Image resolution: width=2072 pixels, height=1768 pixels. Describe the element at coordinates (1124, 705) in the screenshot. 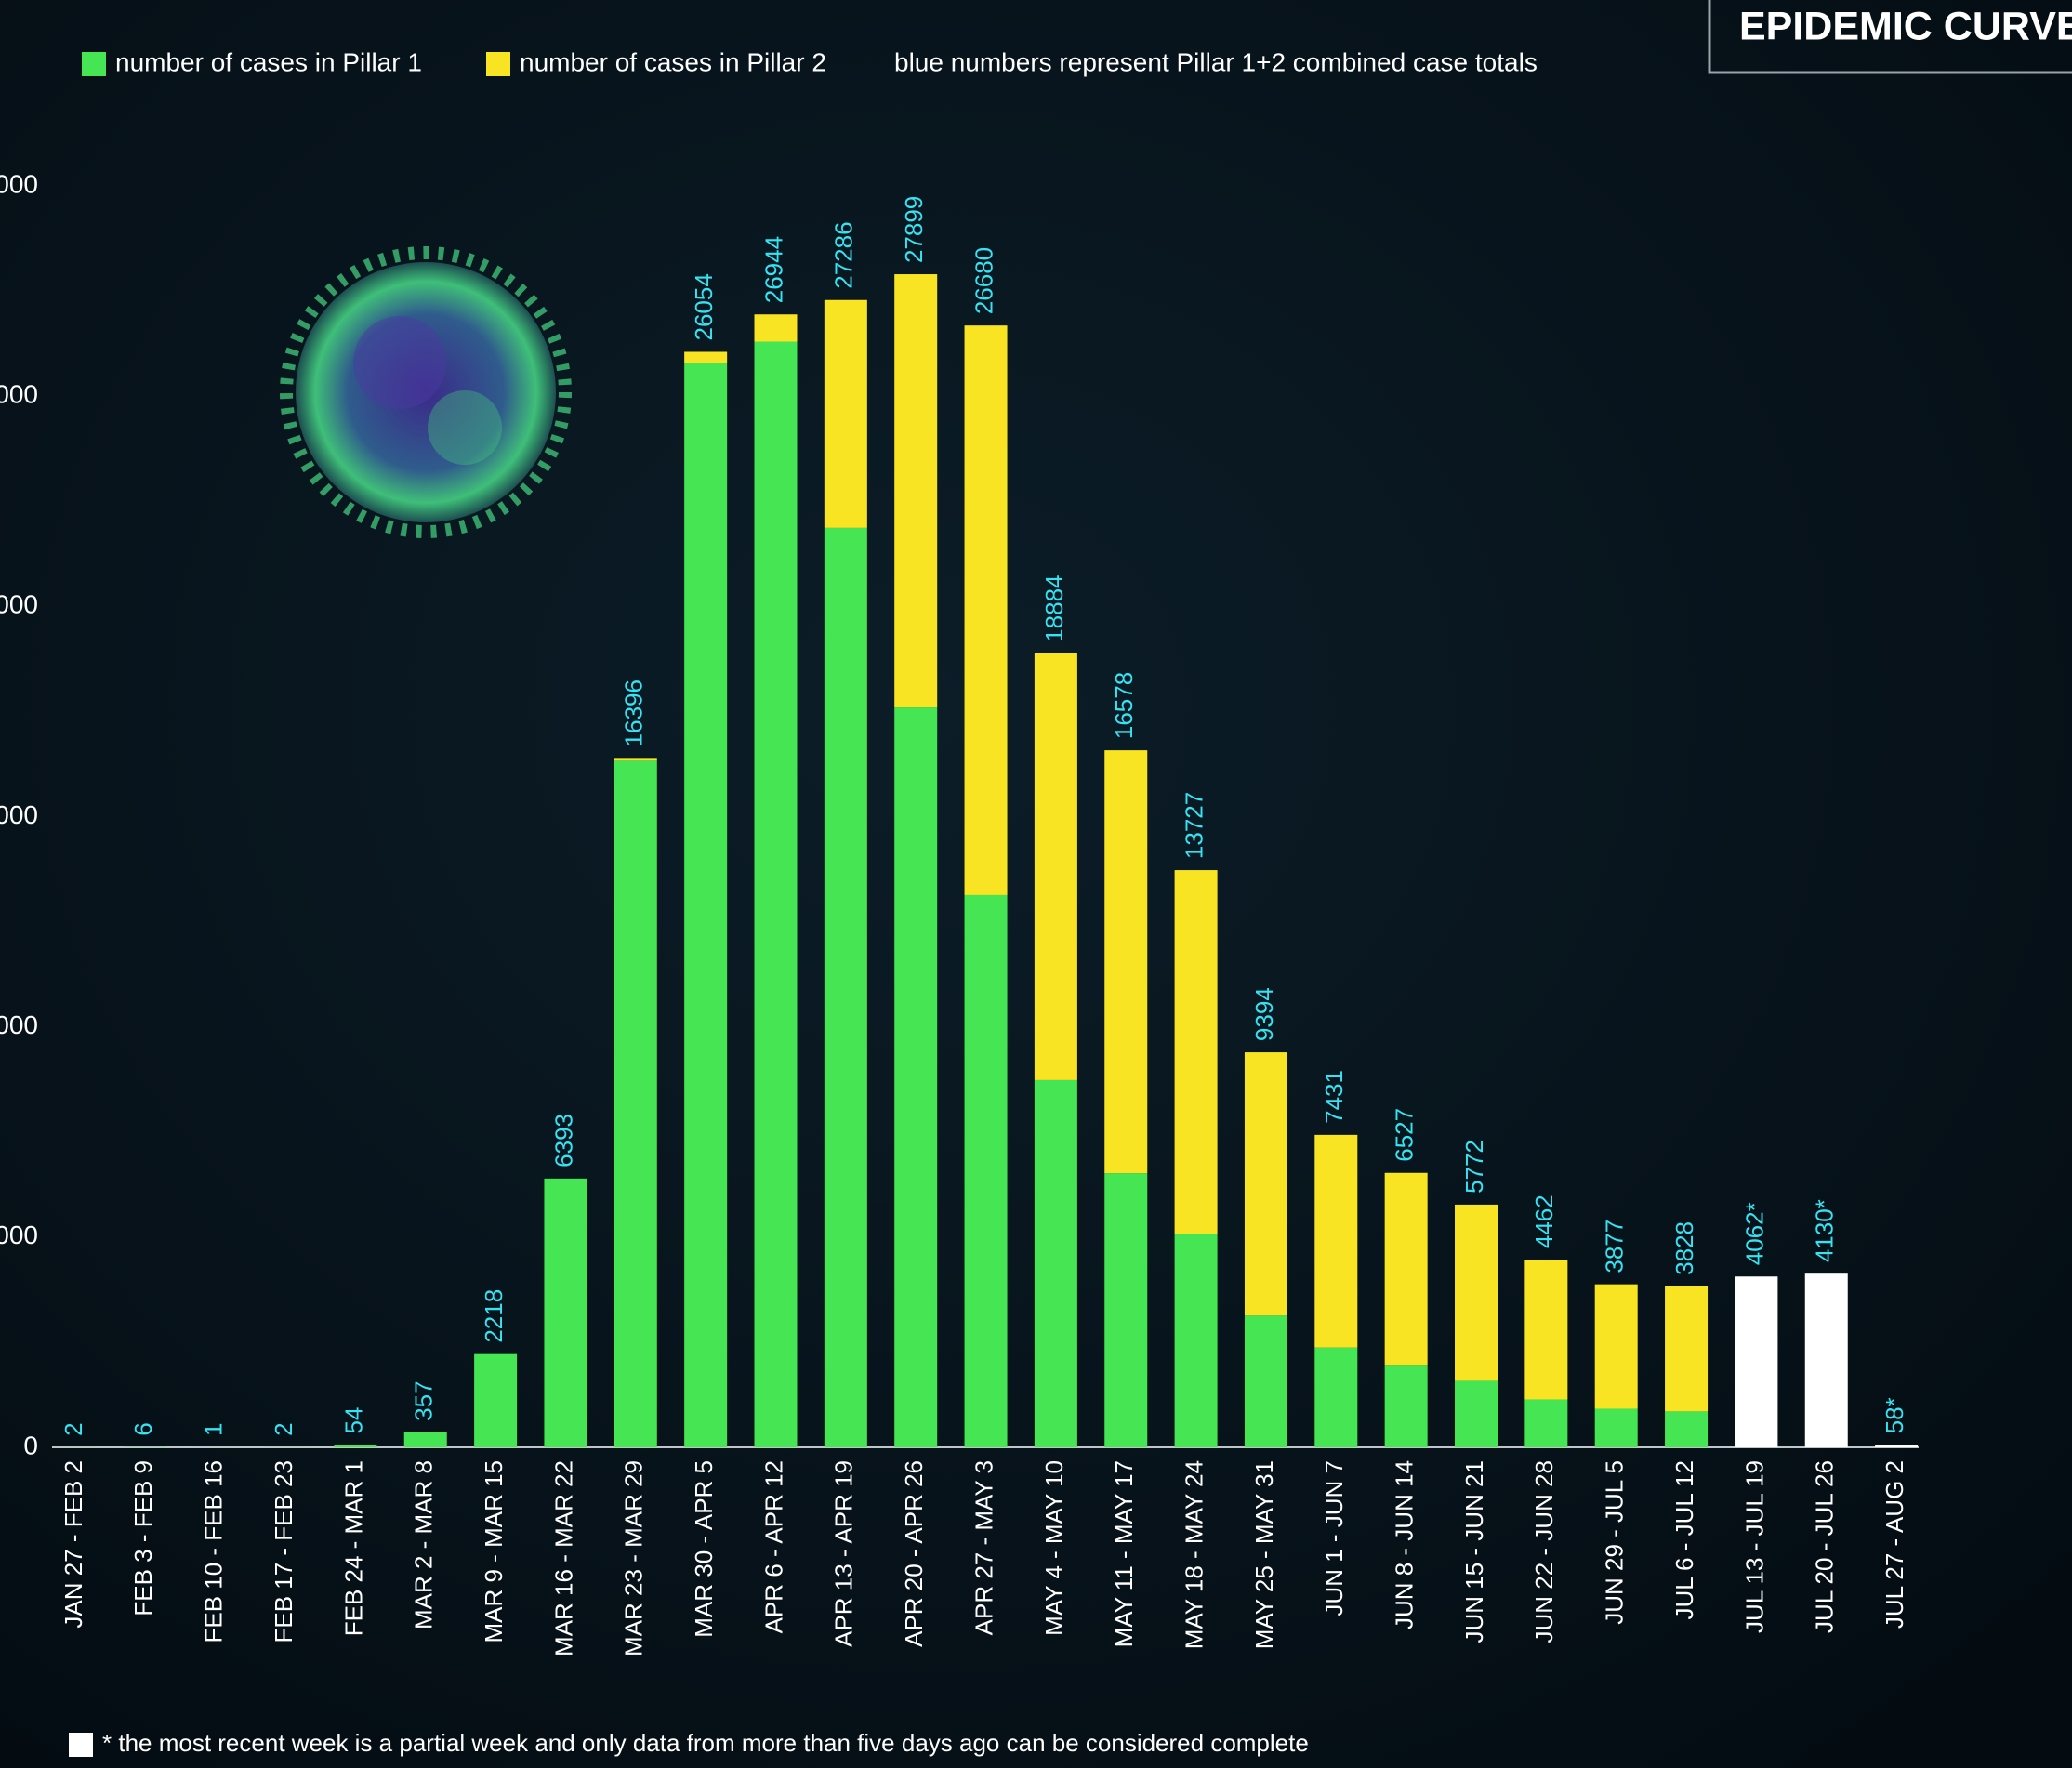

I see `total-label: 16578` at that location.